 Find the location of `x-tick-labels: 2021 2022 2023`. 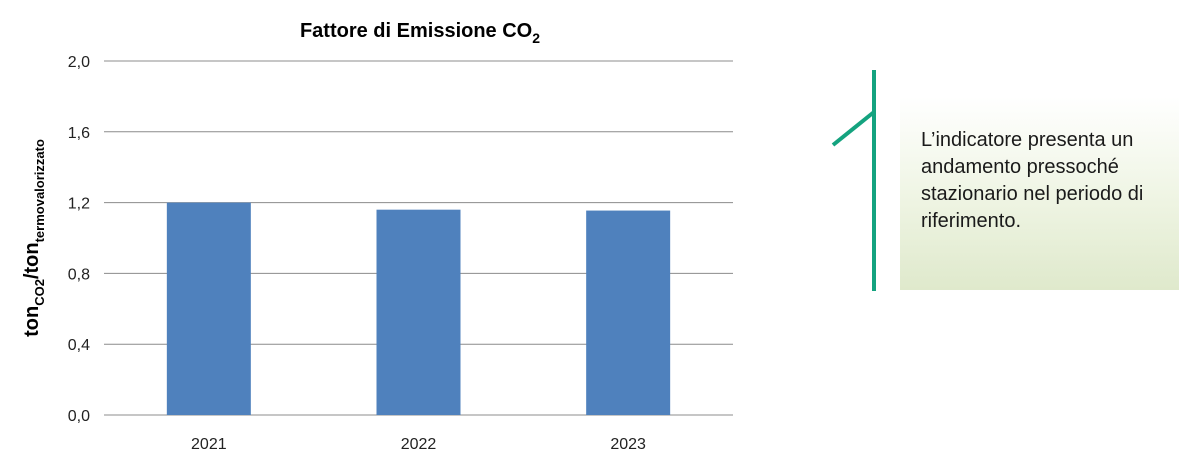

x-tick-labels: 2021 2022 2023 is located at coordinates (418, 444).